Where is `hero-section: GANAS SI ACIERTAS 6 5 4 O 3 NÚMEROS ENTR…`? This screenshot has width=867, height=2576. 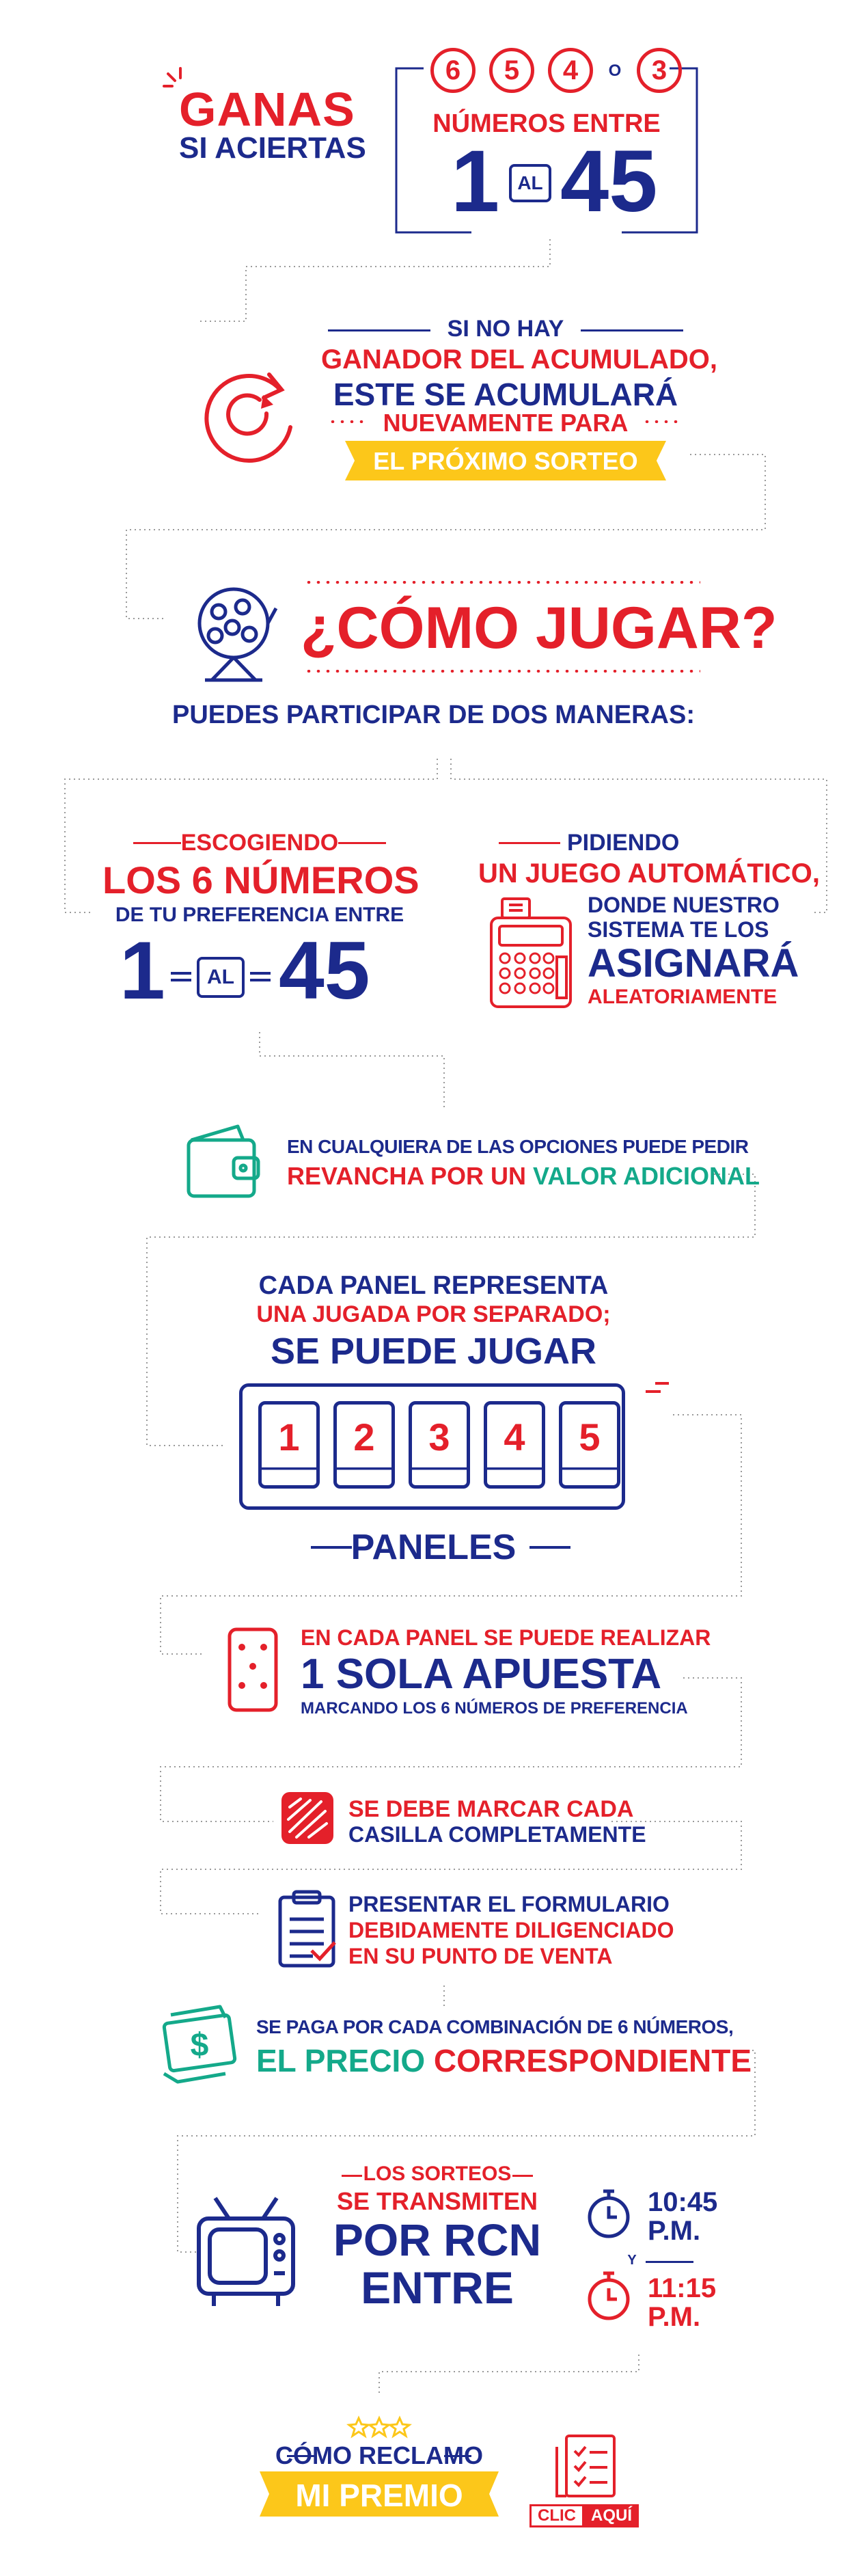 hero-section: GANAS SI ACIERTAS 6 5 4 O 3 NÚMEROS ENTR… is located at coordinates (433, 123).